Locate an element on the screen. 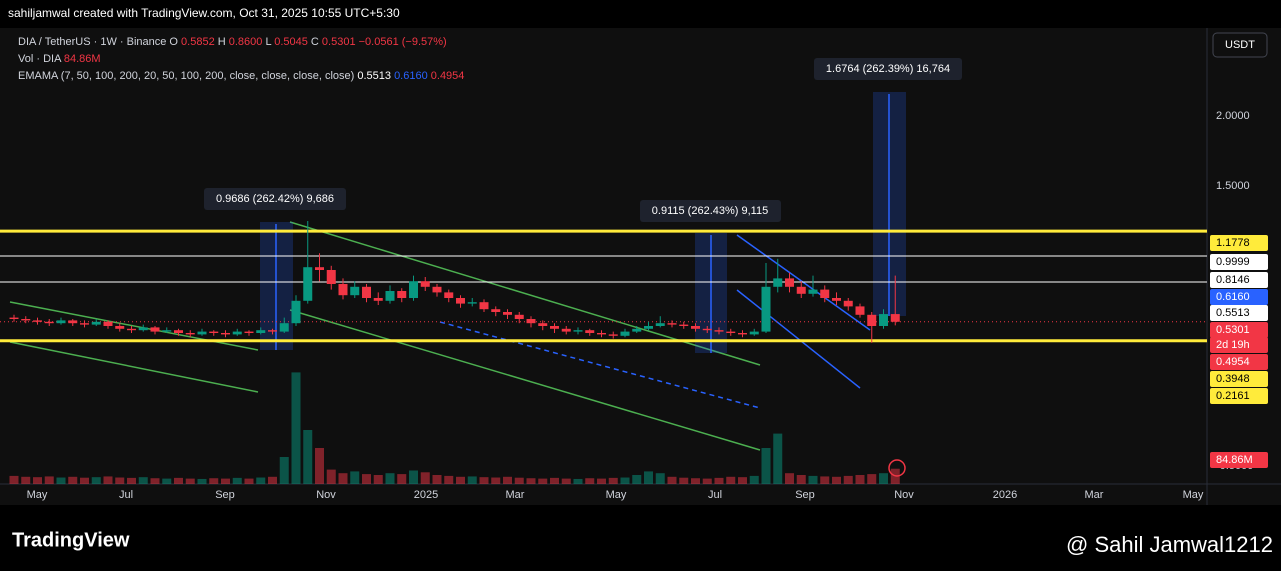 Image resolution: width=1281 pixels, height=571 pixels. x-tick-label: Sep is located at coordinates (805, 495).